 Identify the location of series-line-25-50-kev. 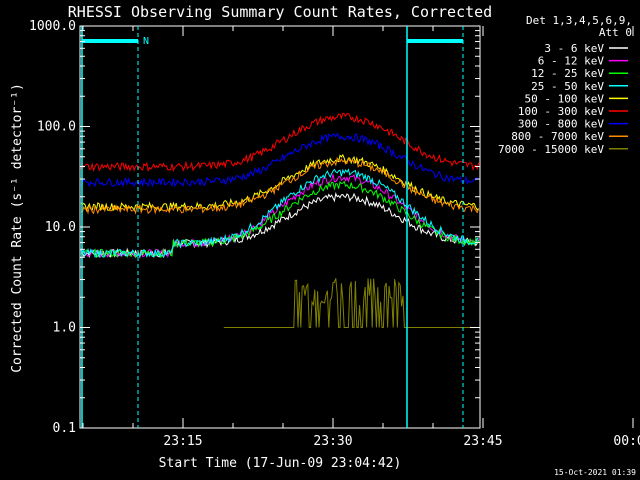
(279, 213).